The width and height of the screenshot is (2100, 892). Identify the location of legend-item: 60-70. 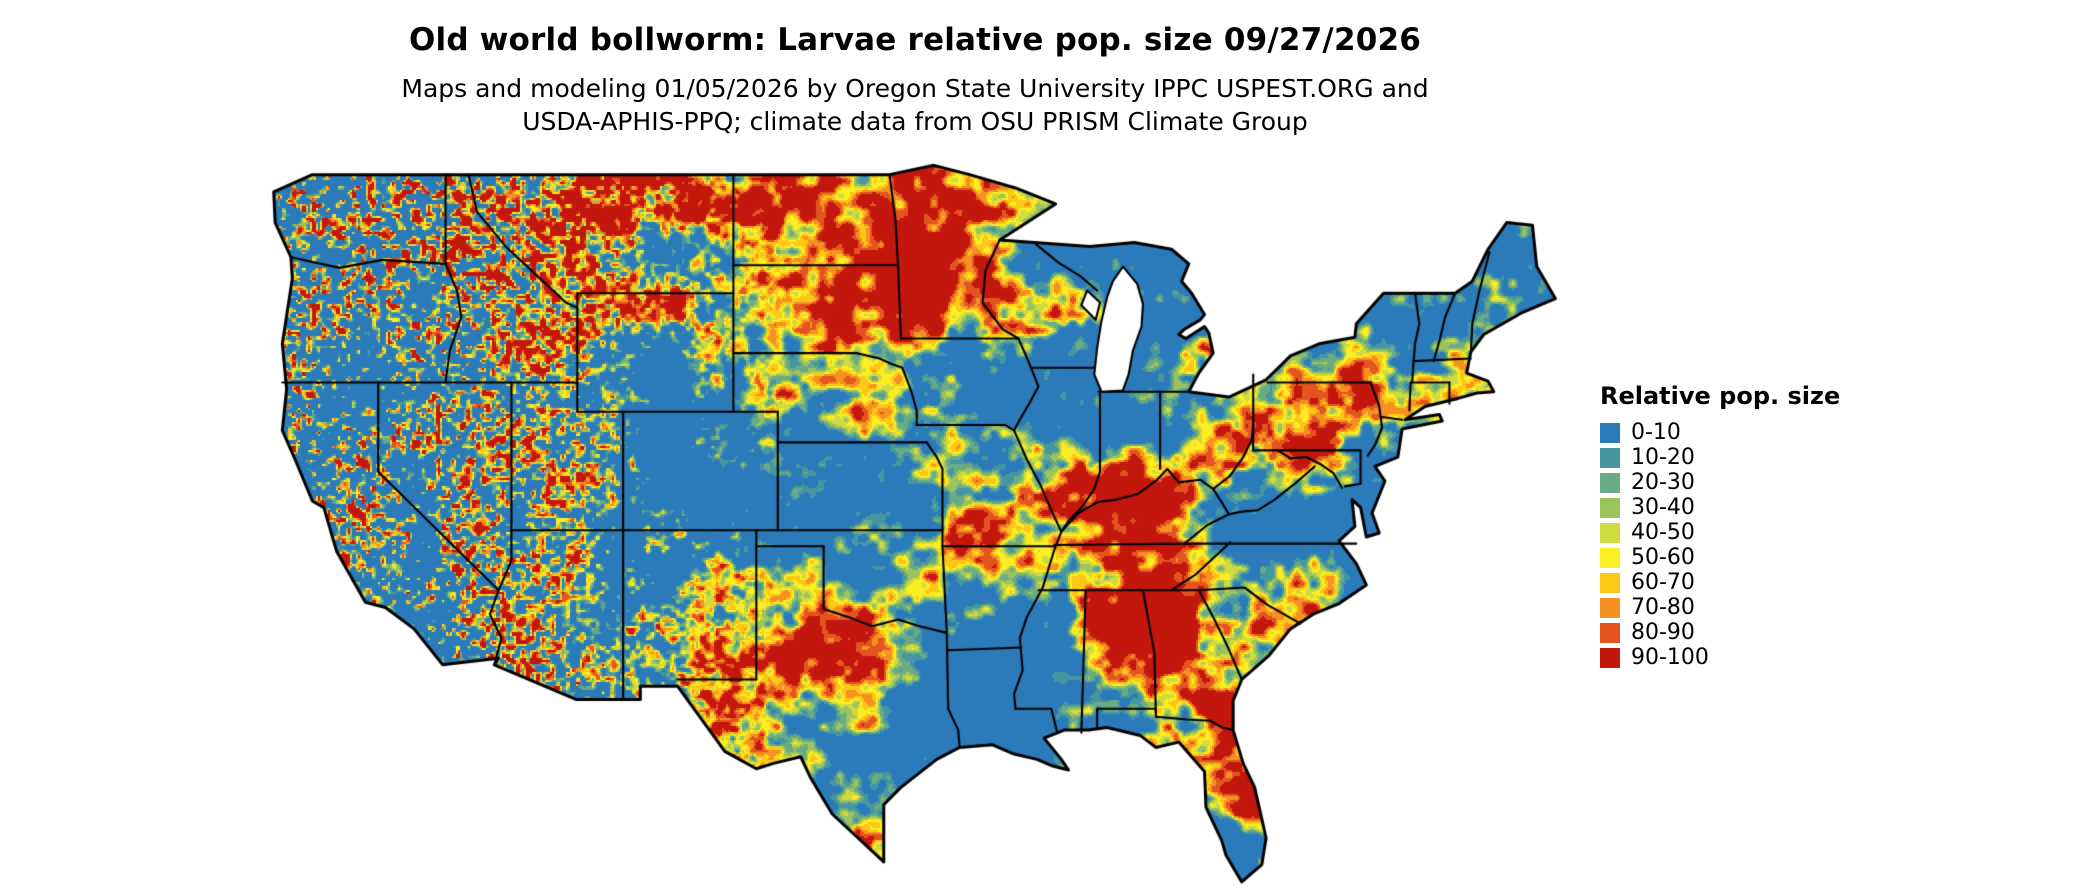
(1720, 582).